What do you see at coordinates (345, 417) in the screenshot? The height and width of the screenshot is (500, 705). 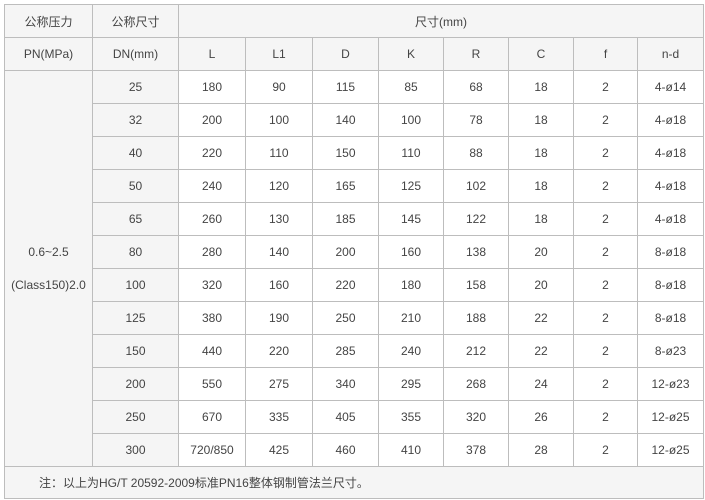 I see `dimension-cell: 405` at bounding box center [345, 417].